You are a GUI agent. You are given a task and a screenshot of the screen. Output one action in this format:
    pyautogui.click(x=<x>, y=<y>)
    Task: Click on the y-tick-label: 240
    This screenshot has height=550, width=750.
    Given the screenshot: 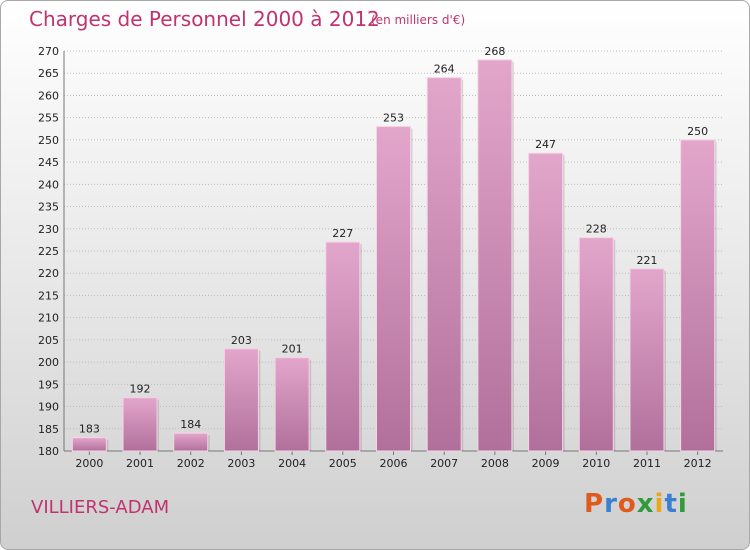 What is the action you would take?
    pyautogui.click(x=48, y=184)
    